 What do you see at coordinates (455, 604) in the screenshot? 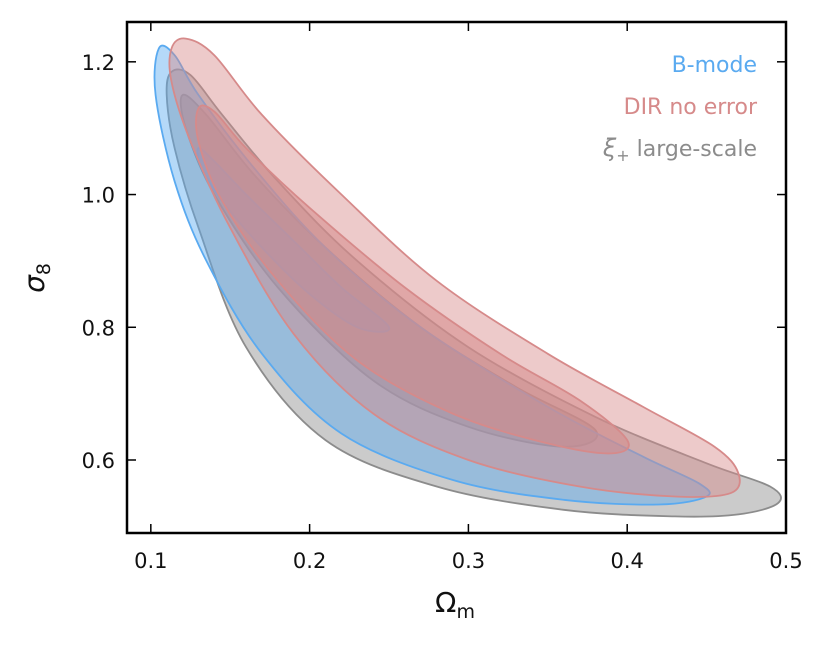
I see `x-axis-title: Ωm` at bounding box center [455, 604].